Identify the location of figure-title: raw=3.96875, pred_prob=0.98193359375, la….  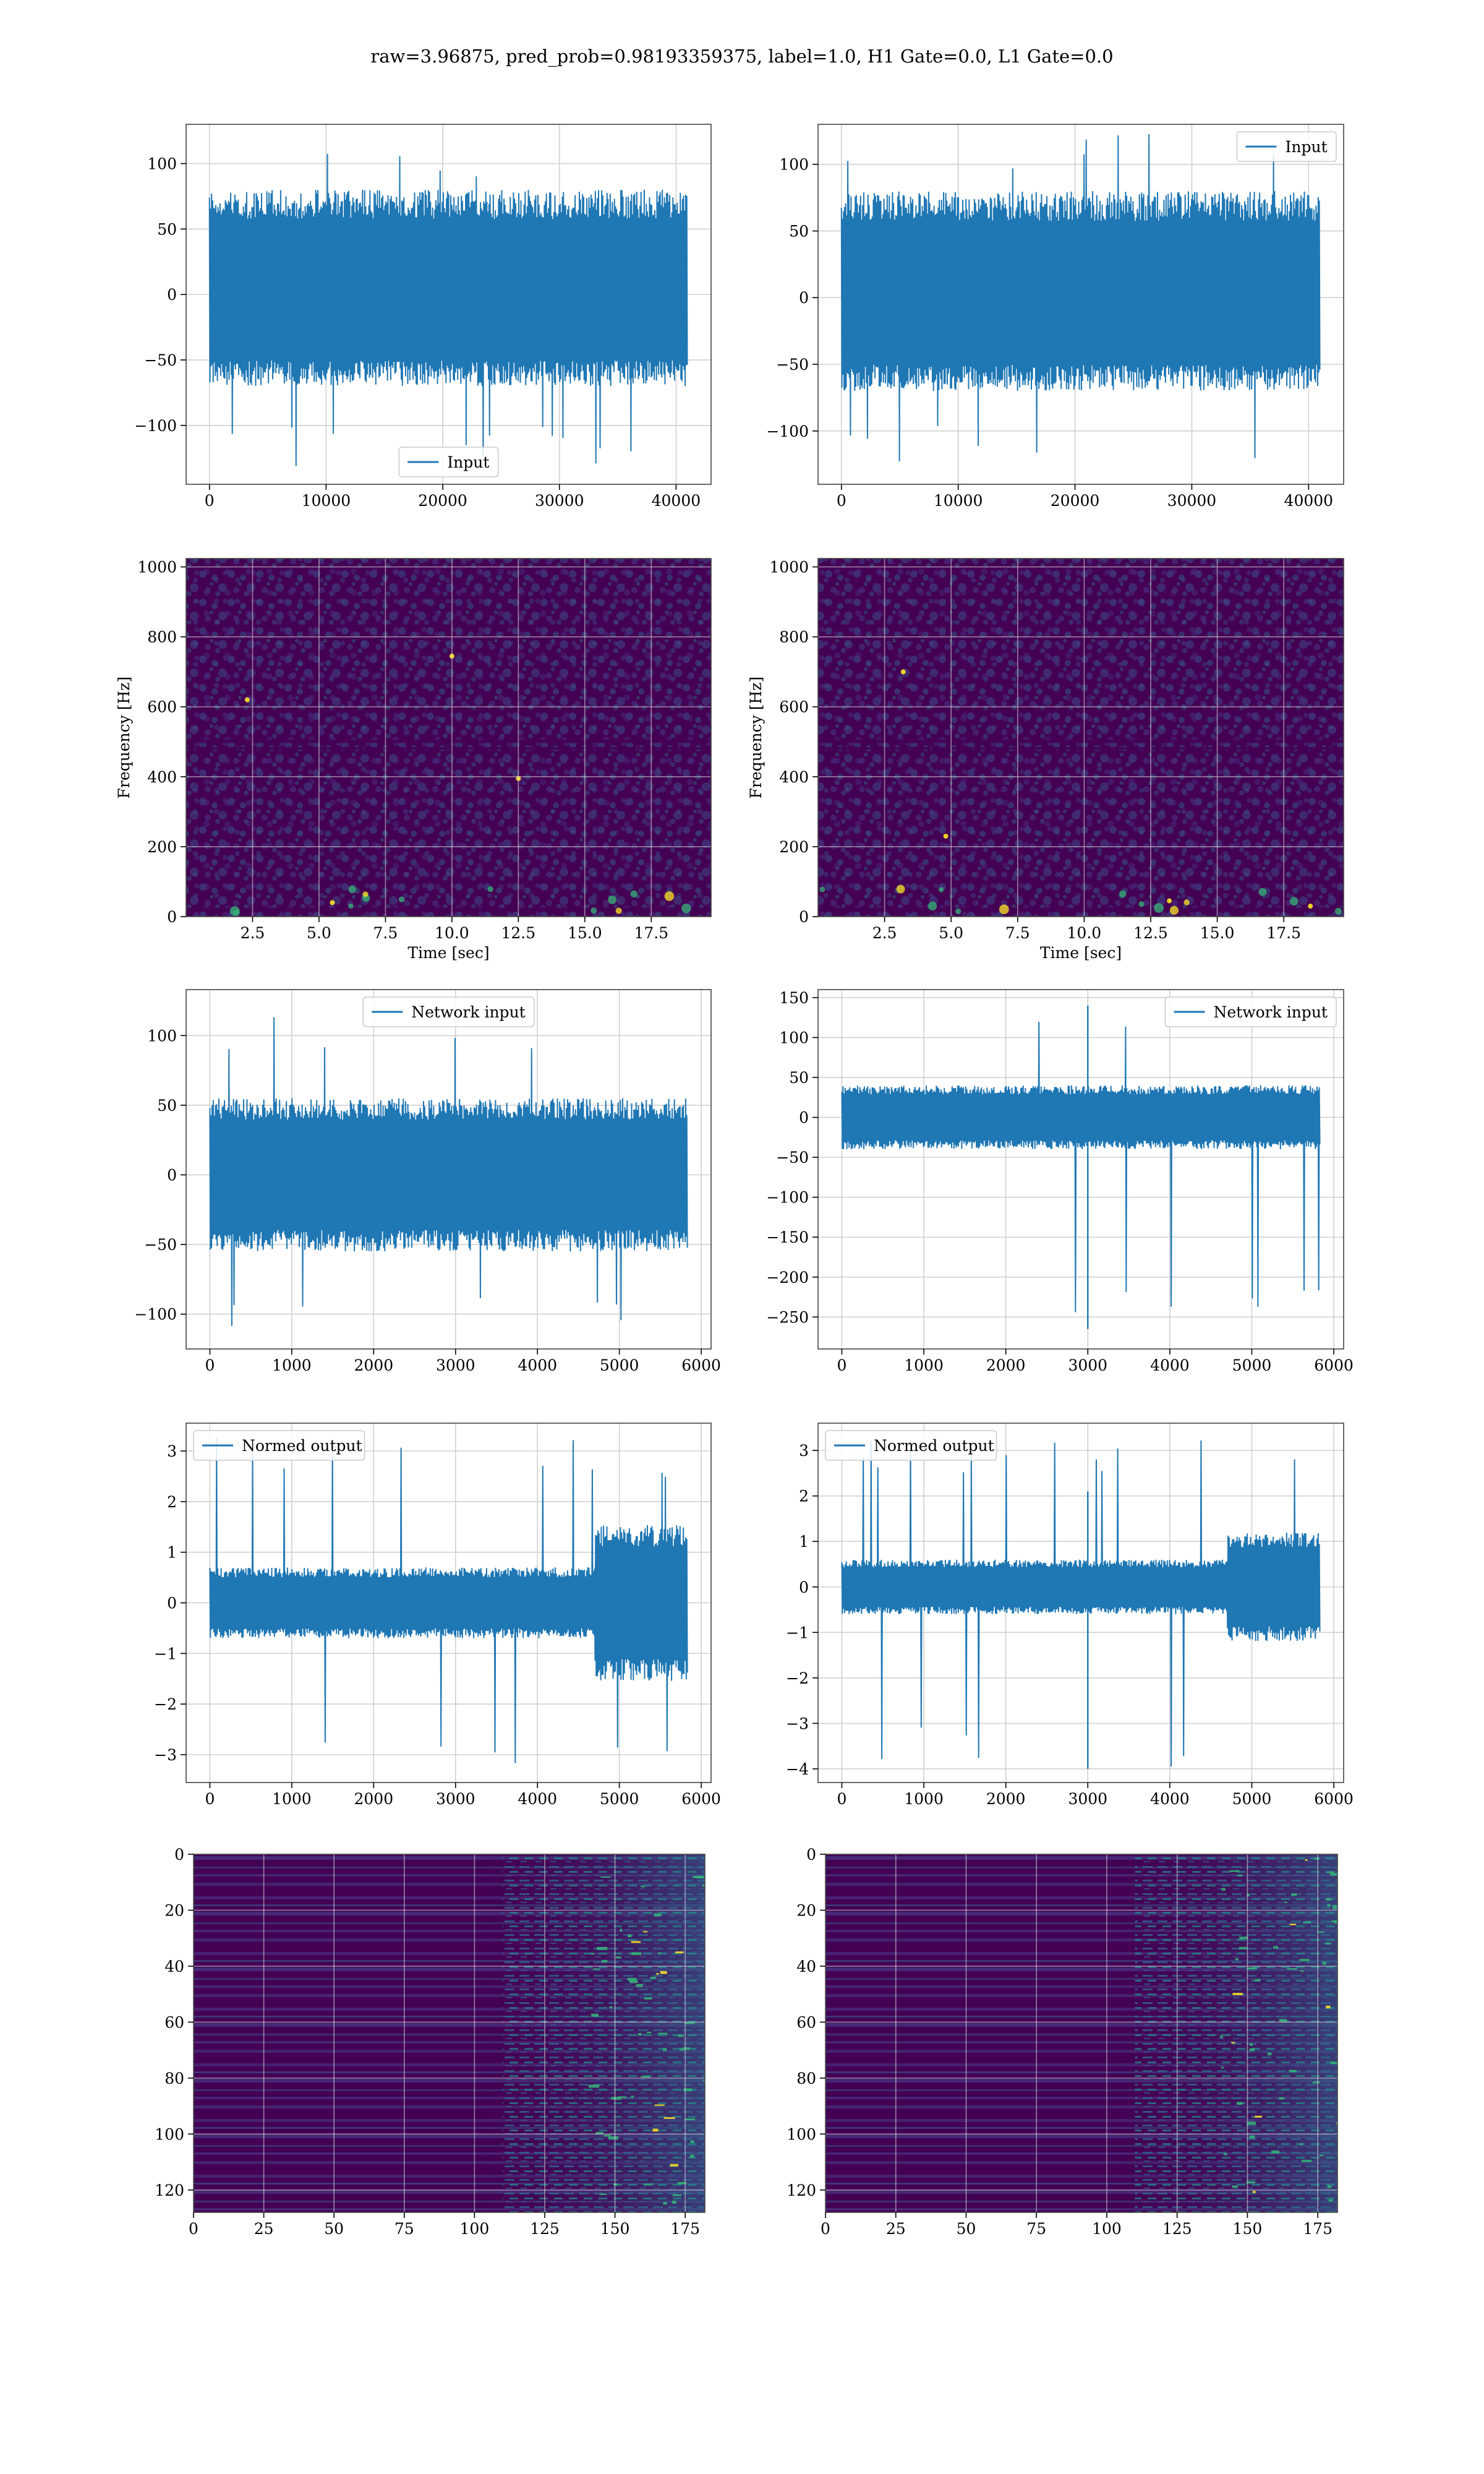
(741, 57).